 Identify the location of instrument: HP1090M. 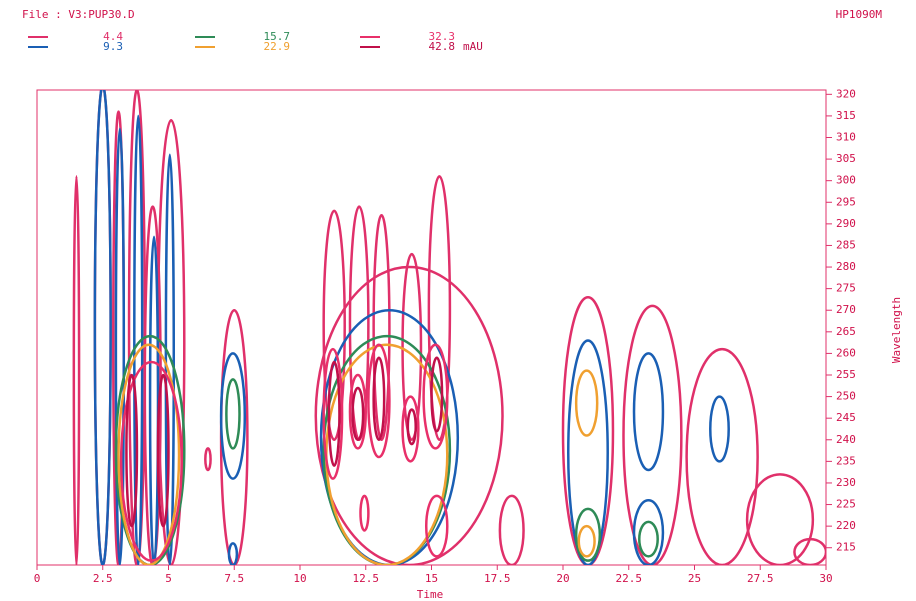
(859, 14).